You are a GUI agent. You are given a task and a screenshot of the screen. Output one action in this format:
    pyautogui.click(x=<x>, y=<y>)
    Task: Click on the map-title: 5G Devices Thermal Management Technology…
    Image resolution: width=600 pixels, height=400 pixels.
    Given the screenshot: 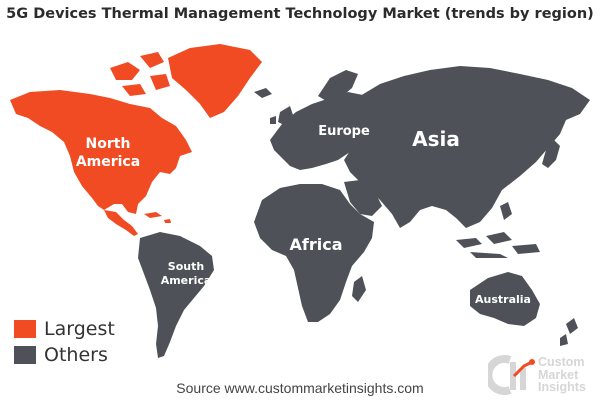 What is the action you would take?
    pyautogui.click(x=300, y=14)
    